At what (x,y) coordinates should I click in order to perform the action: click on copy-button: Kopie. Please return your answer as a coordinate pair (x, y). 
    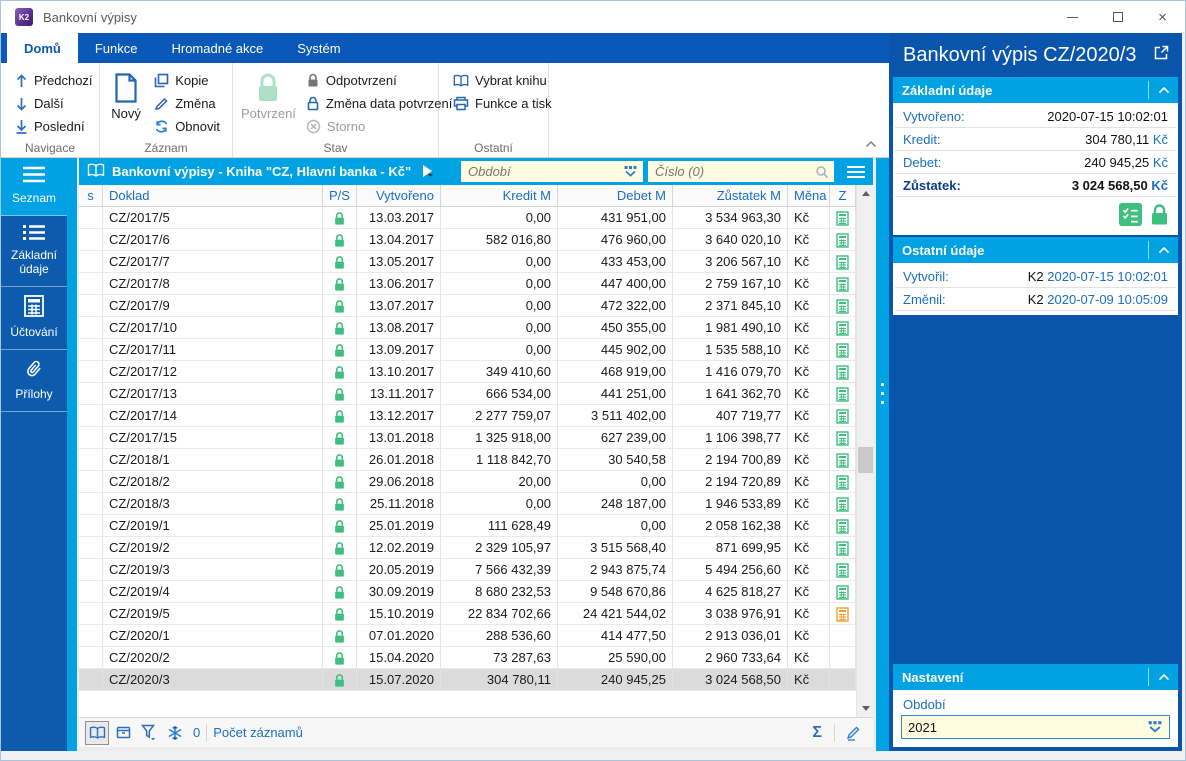
    Looking at the image, I should click on (187, 80).